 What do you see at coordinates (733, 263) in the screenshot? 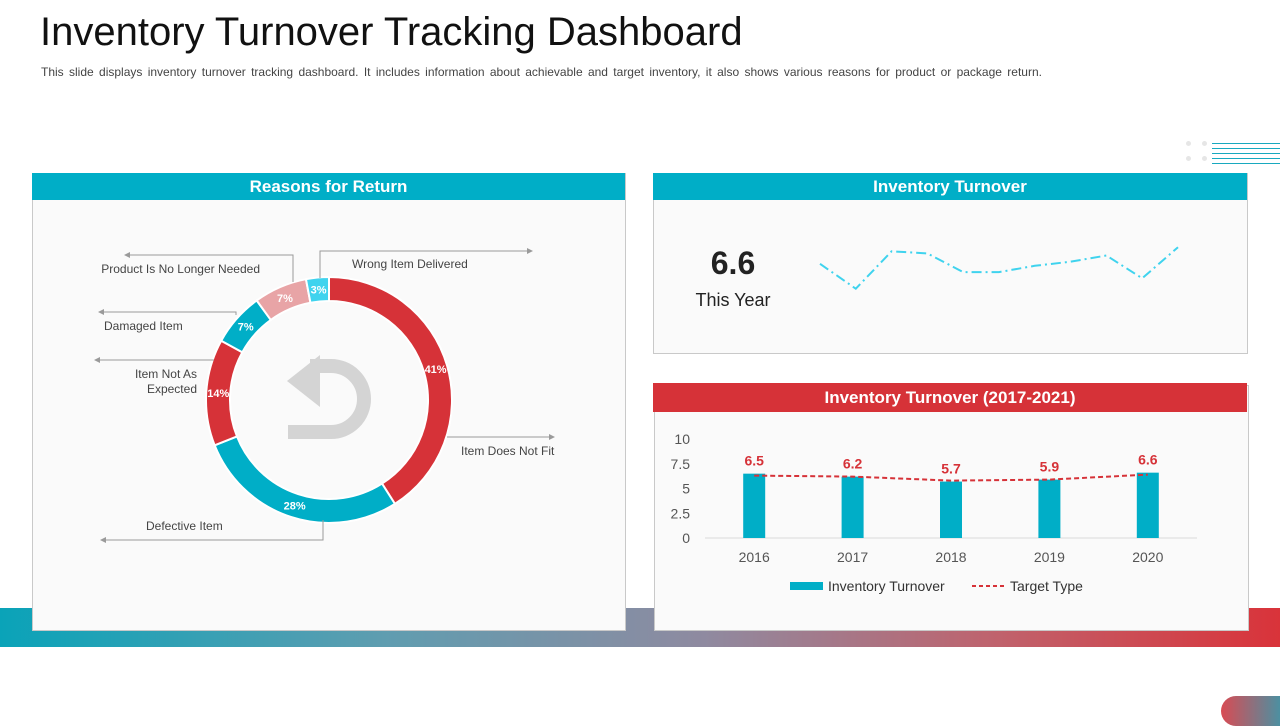
I see `turnover-value: 6.6` at bounding box center [733, 263].